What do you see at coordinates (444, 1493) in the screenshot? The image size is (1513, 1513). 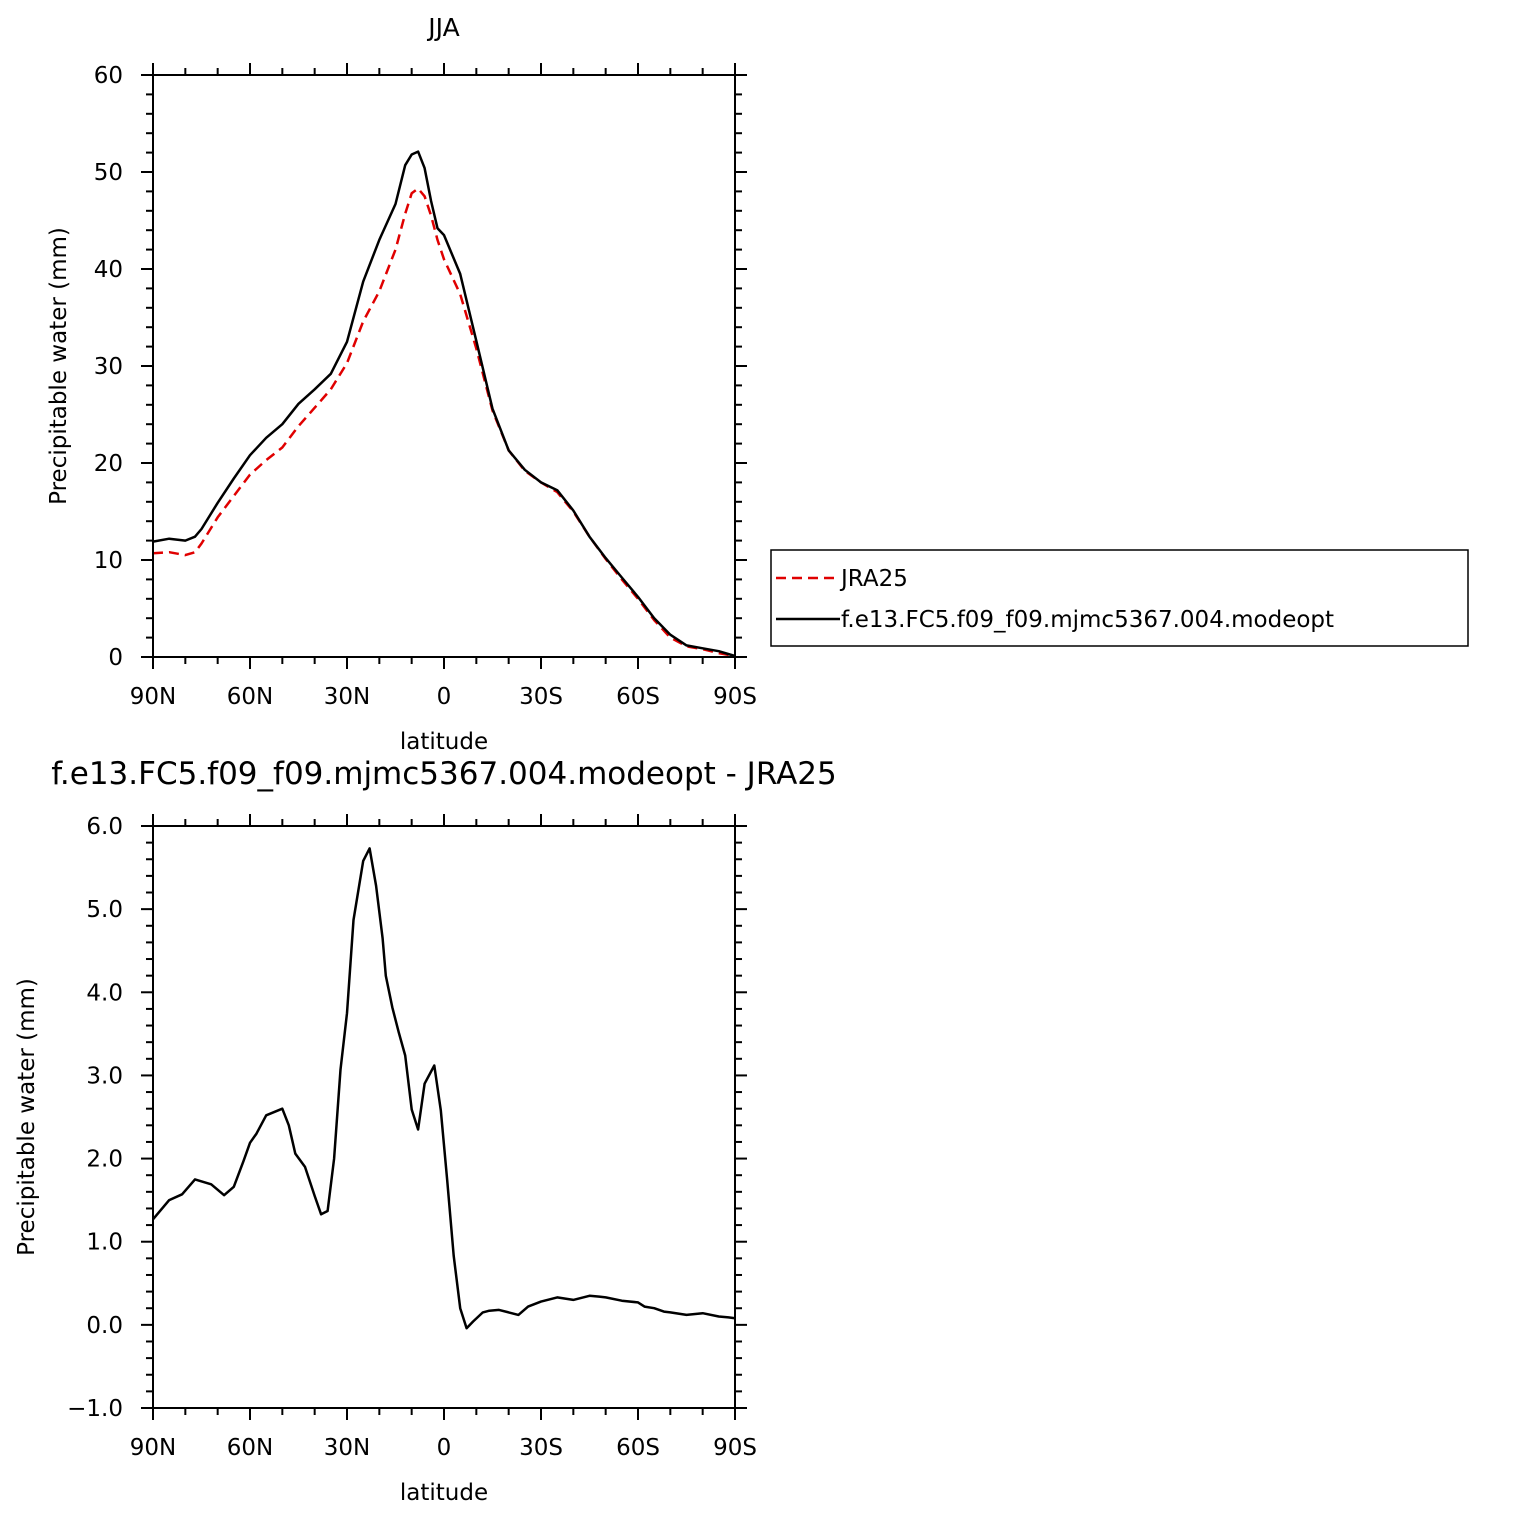 I see `bottom-x-axis-label: latitude` at bounding box center [444, 1493].